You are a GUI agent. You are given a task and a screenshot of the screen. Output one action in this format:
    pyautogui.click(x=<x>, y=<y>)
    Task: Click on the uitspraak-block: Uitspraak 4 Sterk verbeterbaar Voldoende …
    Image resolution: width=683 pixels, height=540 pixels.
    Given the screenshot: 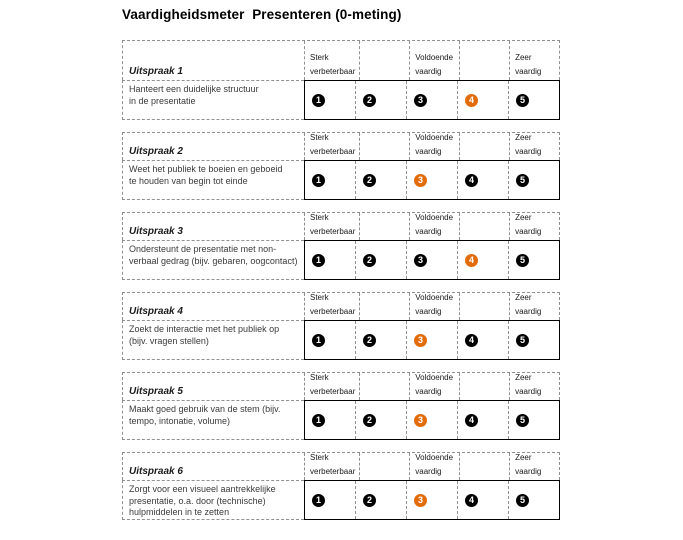 What is the action you would take?
    pyautogui.click(x=341, y=326)
    